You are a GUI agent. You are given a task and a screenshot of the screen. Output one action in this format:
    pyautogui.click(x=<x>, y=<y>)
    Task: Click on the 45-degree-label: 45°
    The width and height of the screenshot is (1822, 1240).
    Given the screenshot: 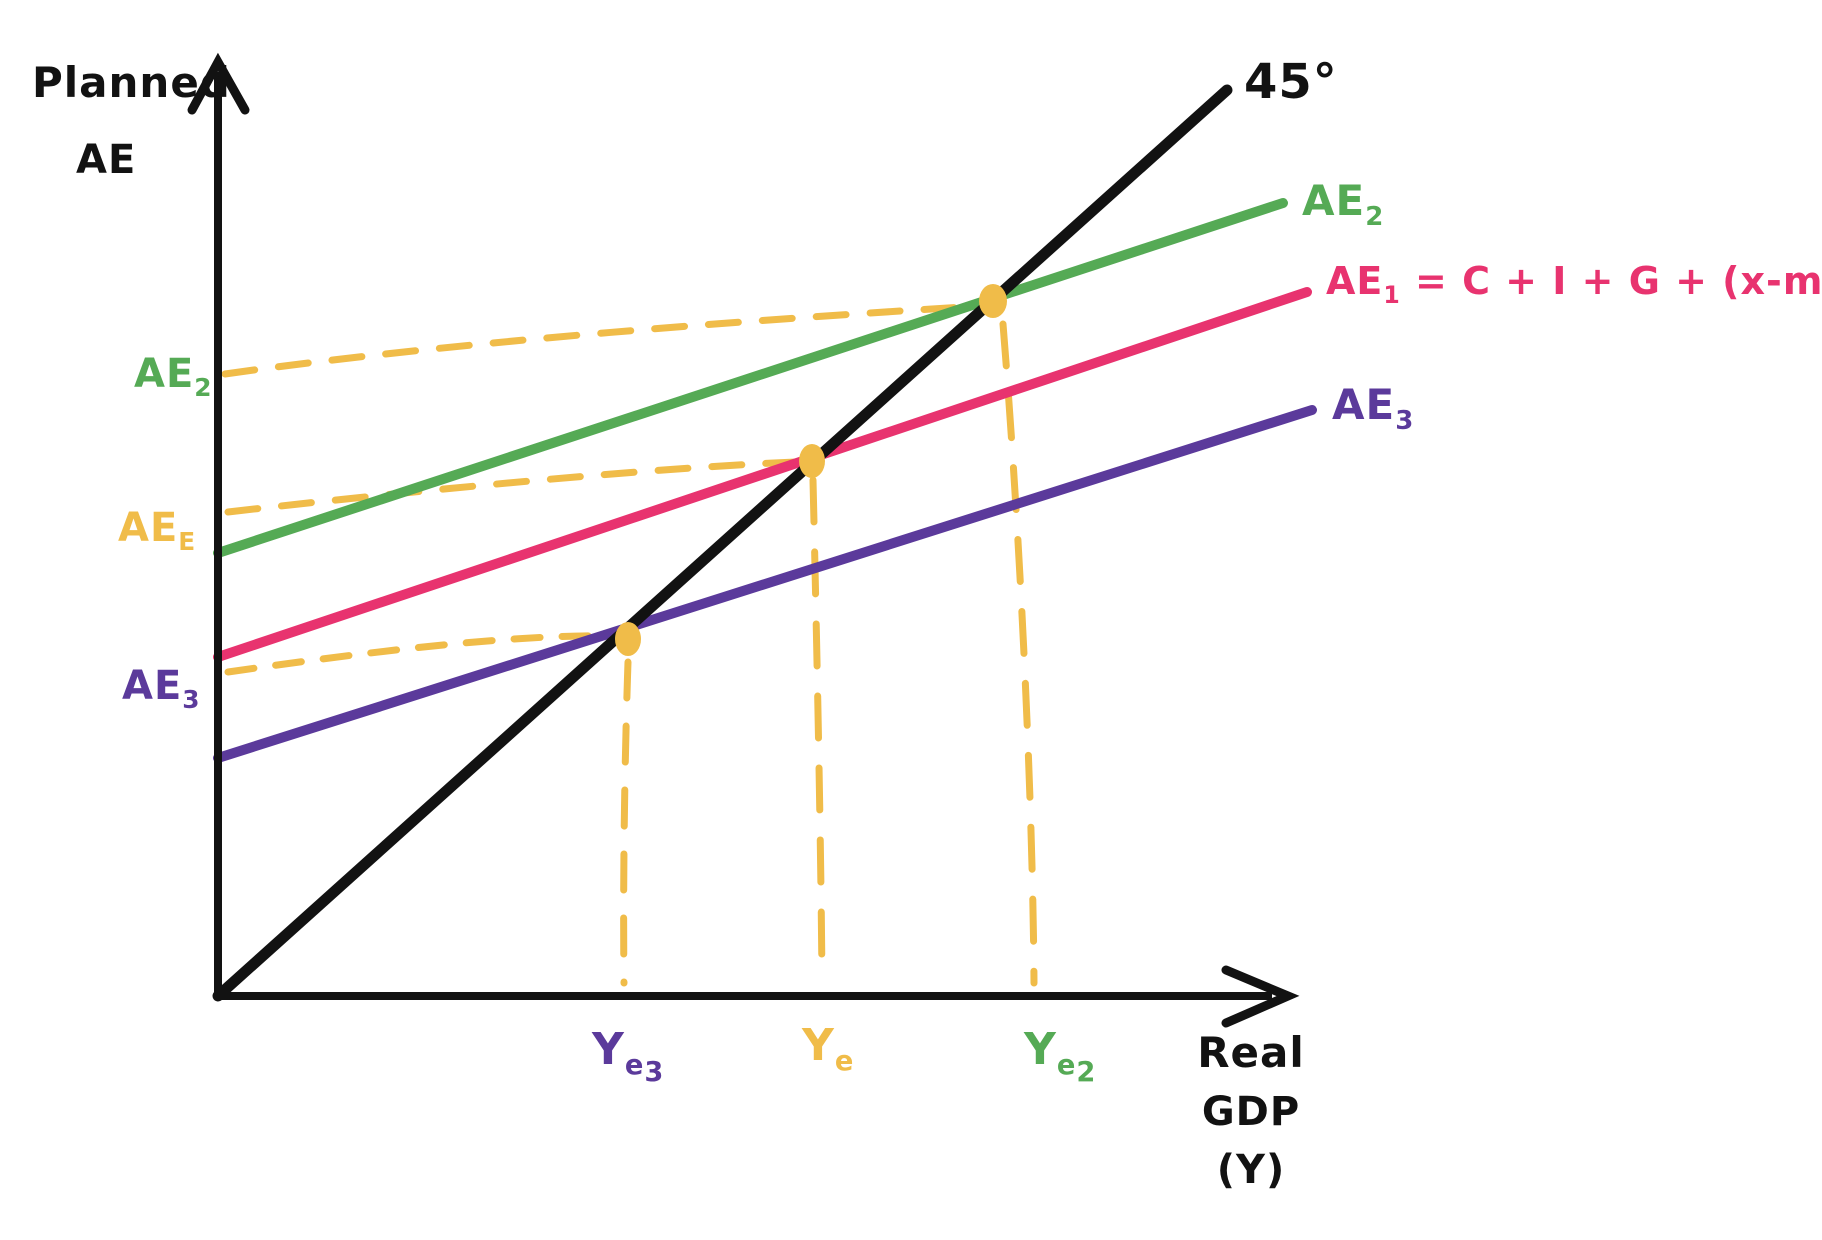 What is the action you would take?
    pyautogui.click(x=1291, y=82)
    